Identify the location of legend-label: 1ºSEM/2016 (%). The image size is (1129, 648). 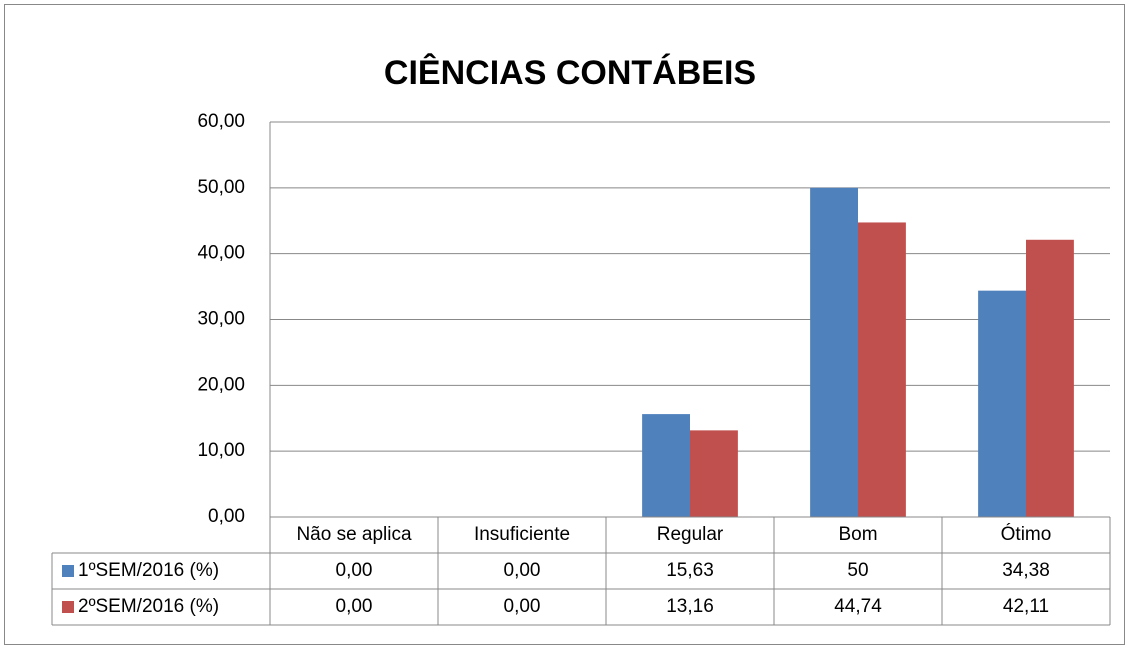
(148, 570).